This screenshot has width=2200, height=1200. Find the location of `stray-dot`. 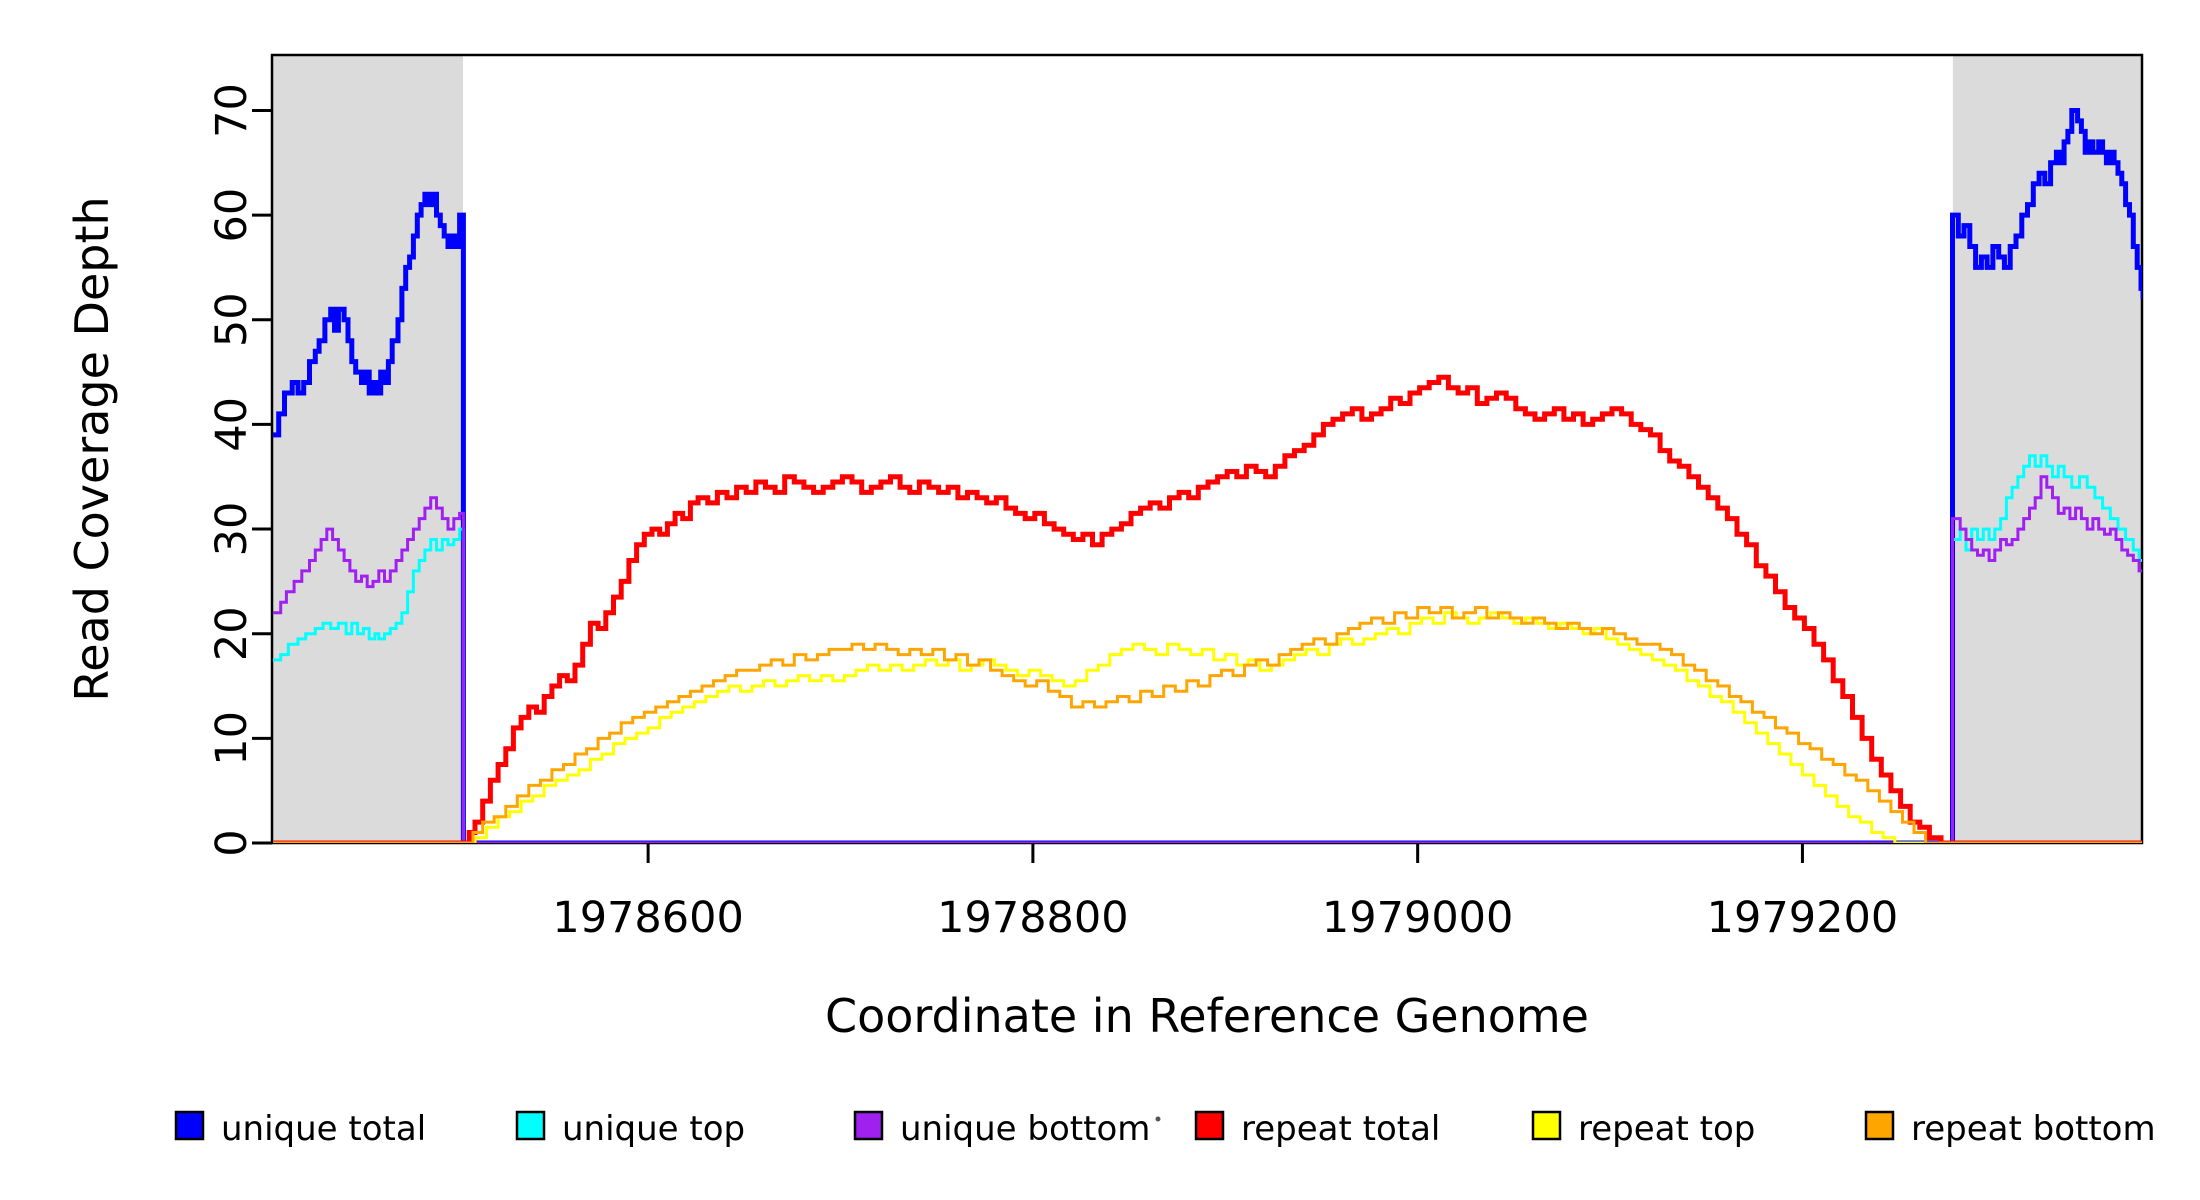

stray-dot is located at coordinates (1158, 1119).